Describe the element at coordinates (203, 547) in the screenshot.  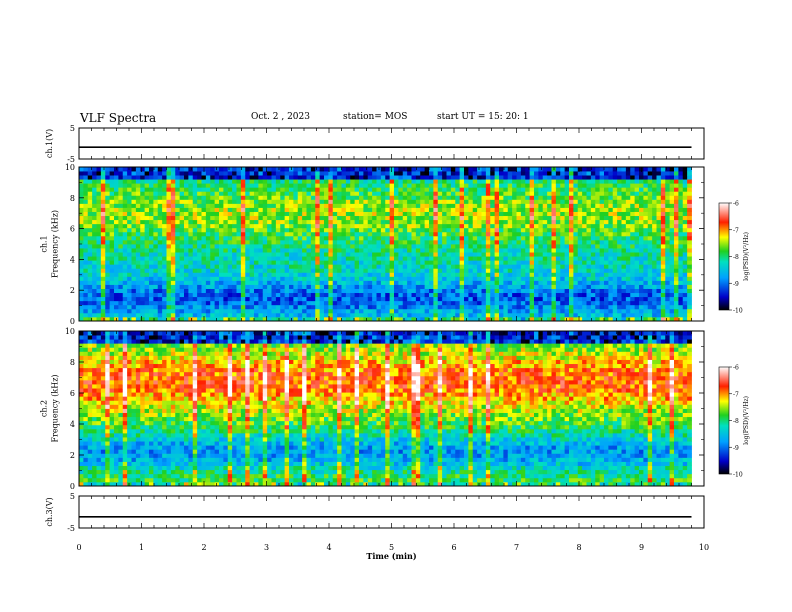
I see `x-tick-label: 2` at that location.